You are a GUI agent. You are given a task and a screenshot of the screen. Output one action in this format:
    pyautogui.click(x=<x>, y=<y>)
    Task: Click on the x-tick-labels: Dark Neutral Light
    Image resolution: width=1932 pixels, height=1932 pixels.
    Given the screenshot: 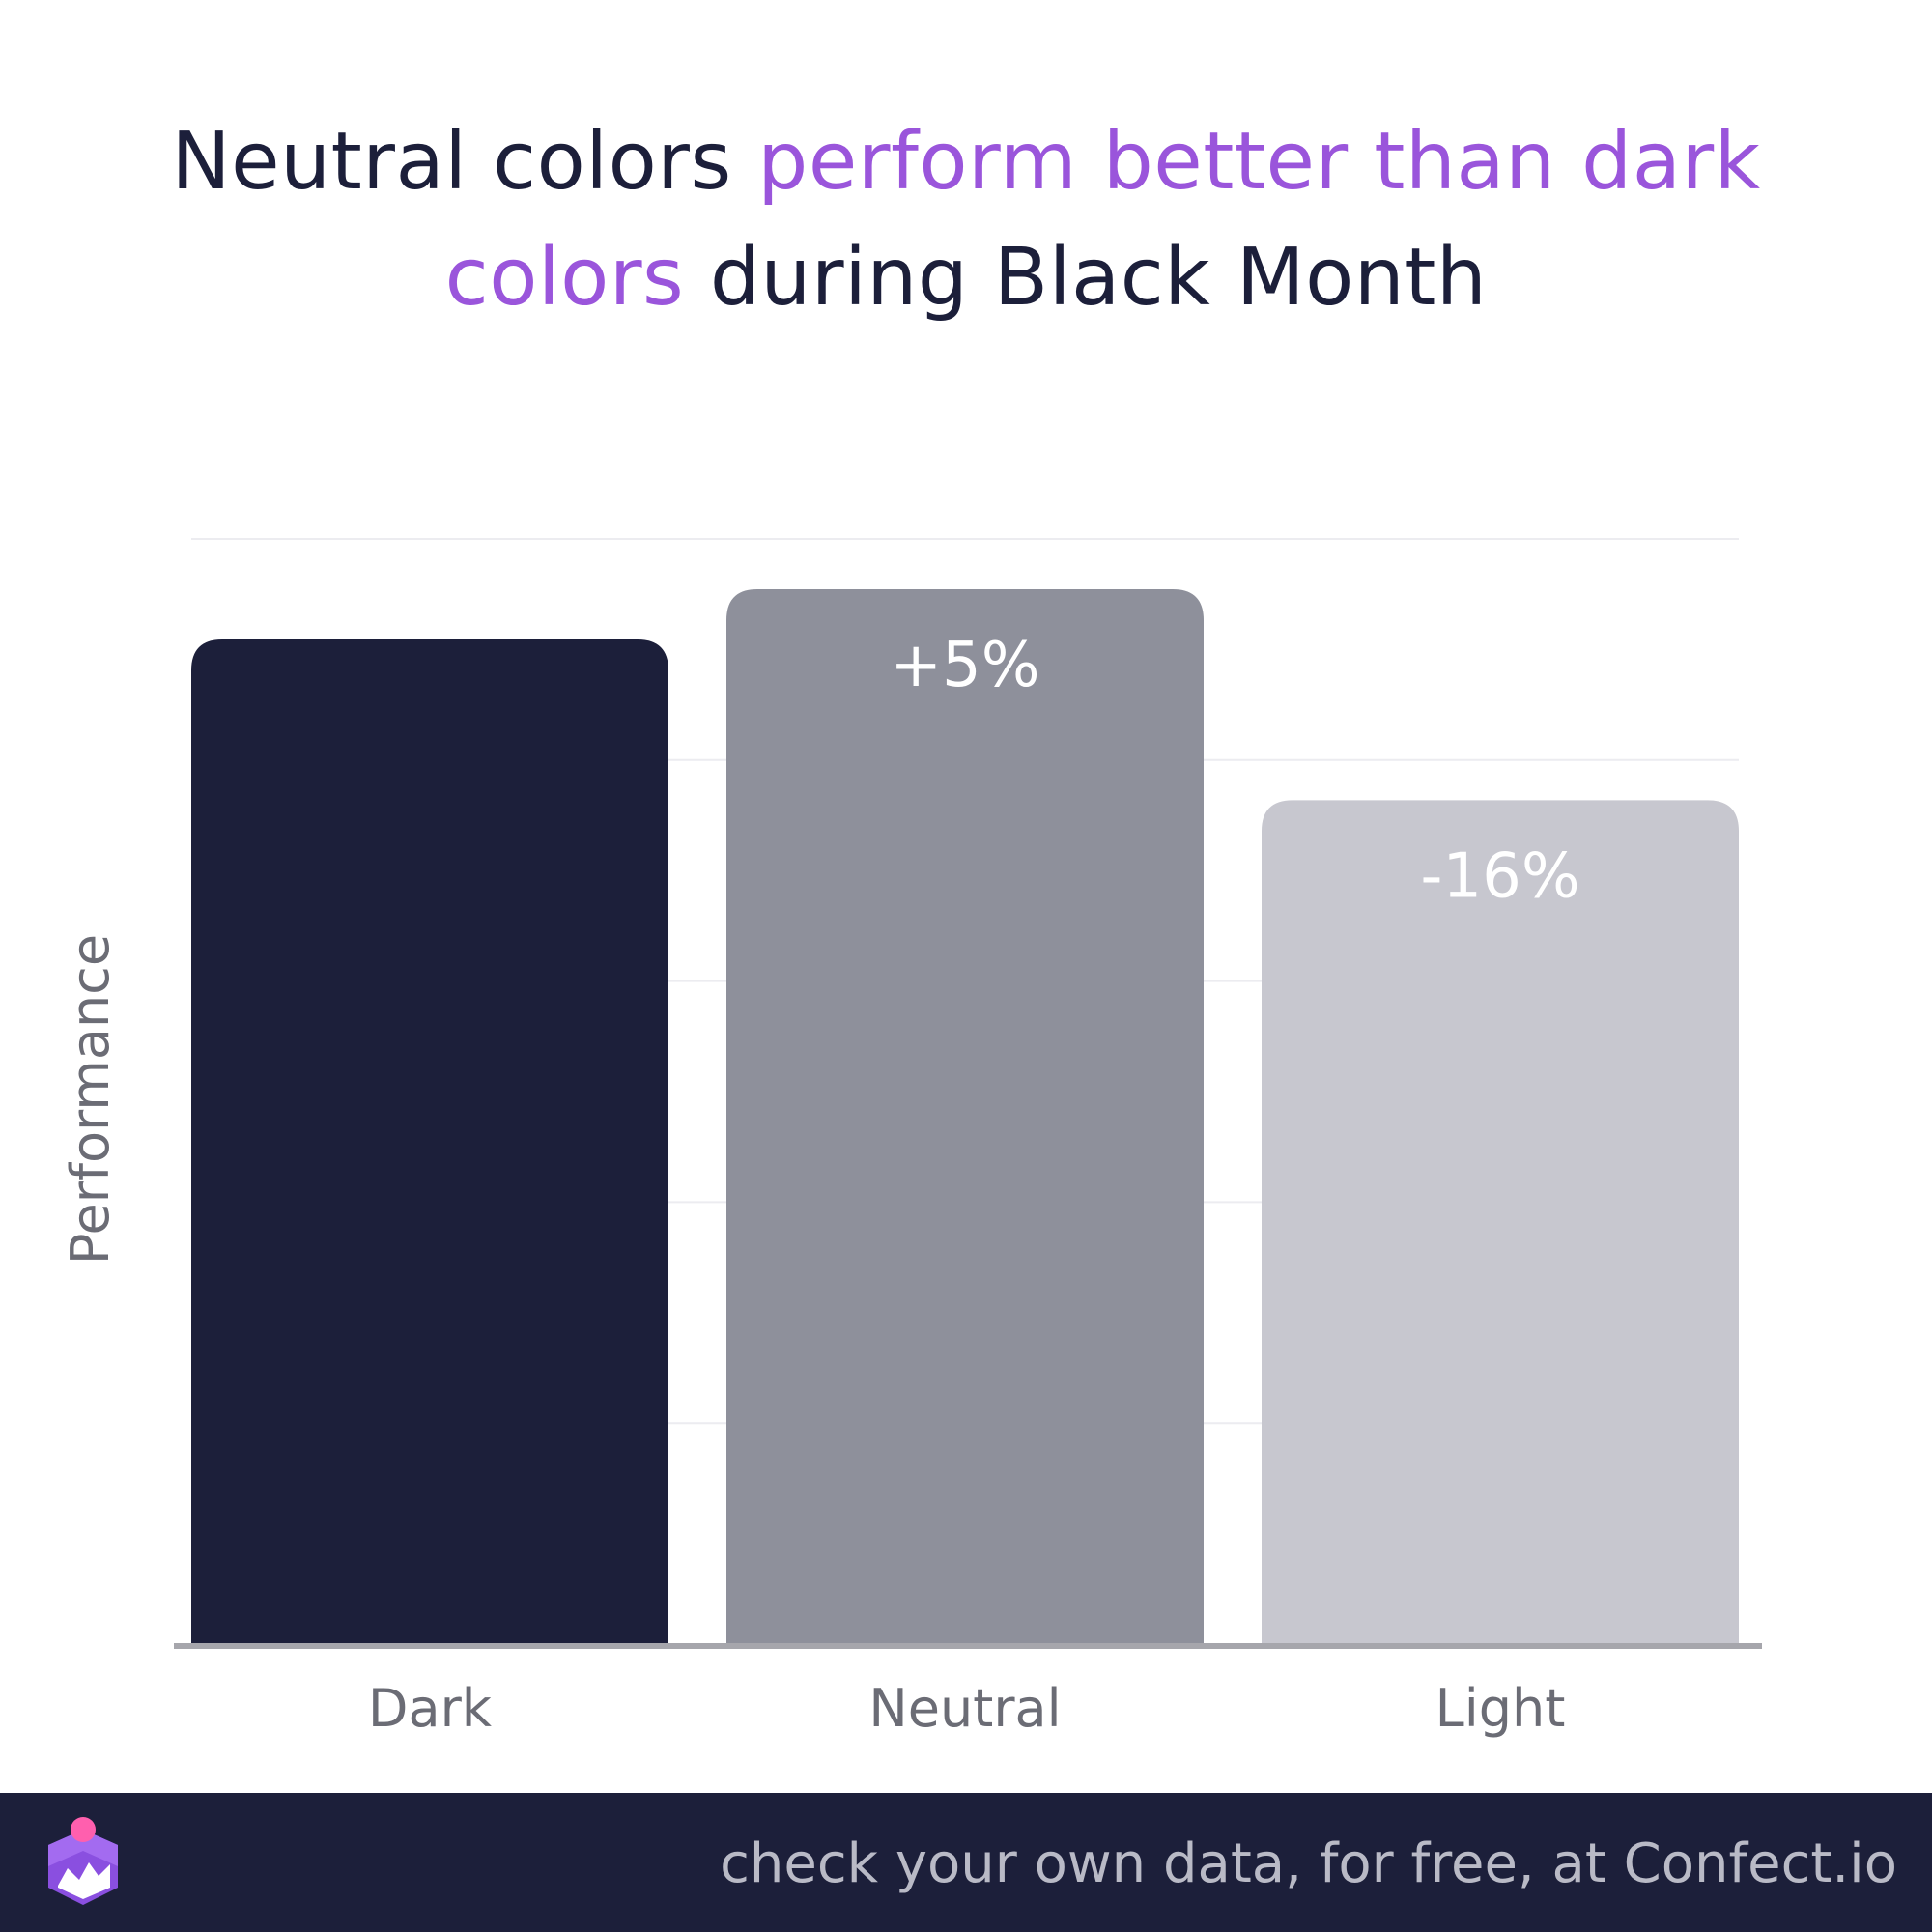 What is the action you would take?
    pyautogui.click(x=966, y=1708)
    